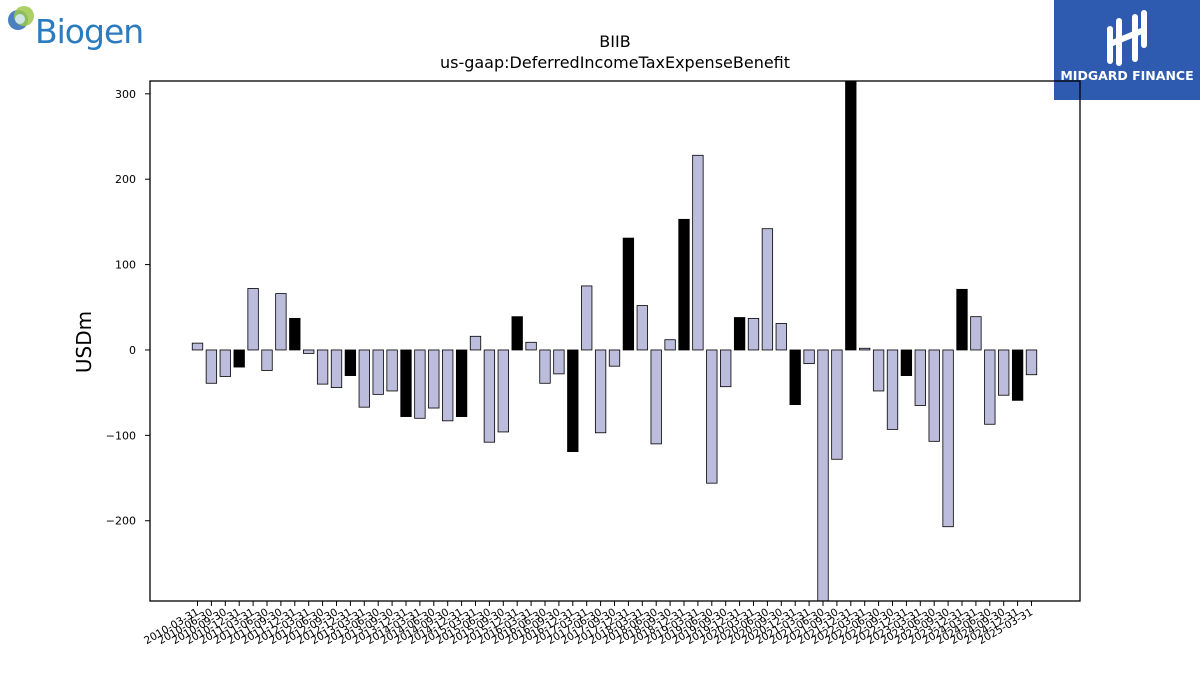  Describe the element at coordinates (125, 179) in the screenshot. I see `y-tick-label: 200` at that location.